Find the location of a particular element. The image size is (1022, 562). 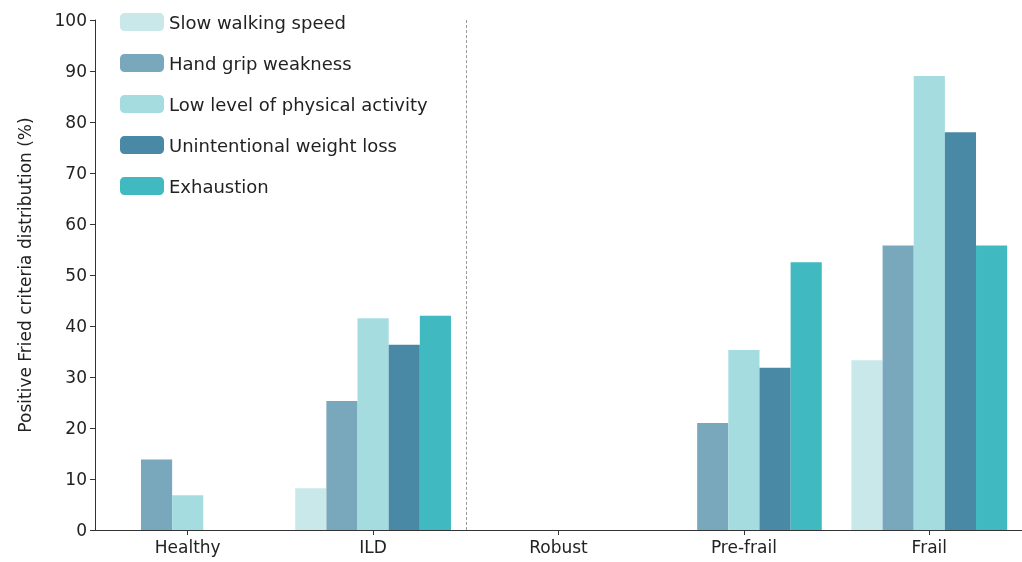

x-tick-label: Pre-frail is located at coordinates (743, 546).